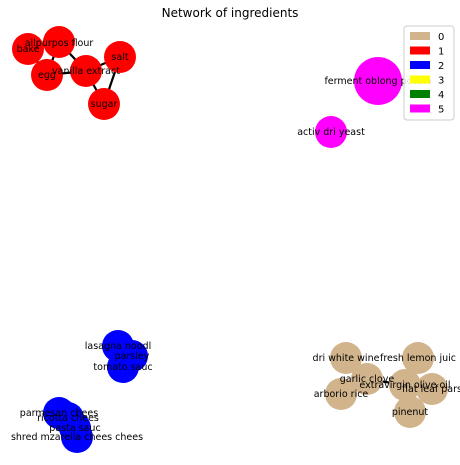 This screenshot has width=460, height=465. Describe the element at coordinates (441, 52) in the screenshot. I see `legend-label-1: 1` at that location.